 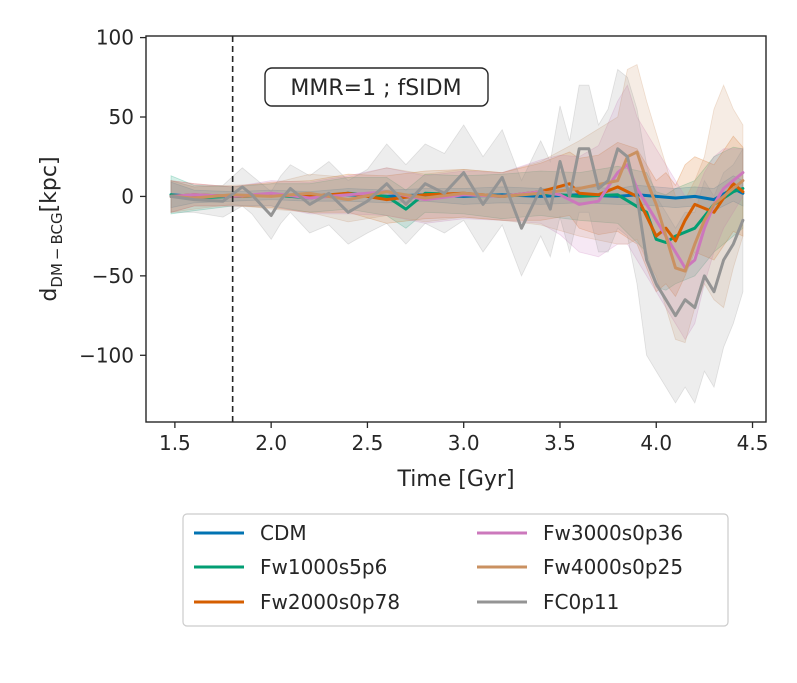 I want to click on legend-item: Fw3000s0p36, so click(x=580, y=533).